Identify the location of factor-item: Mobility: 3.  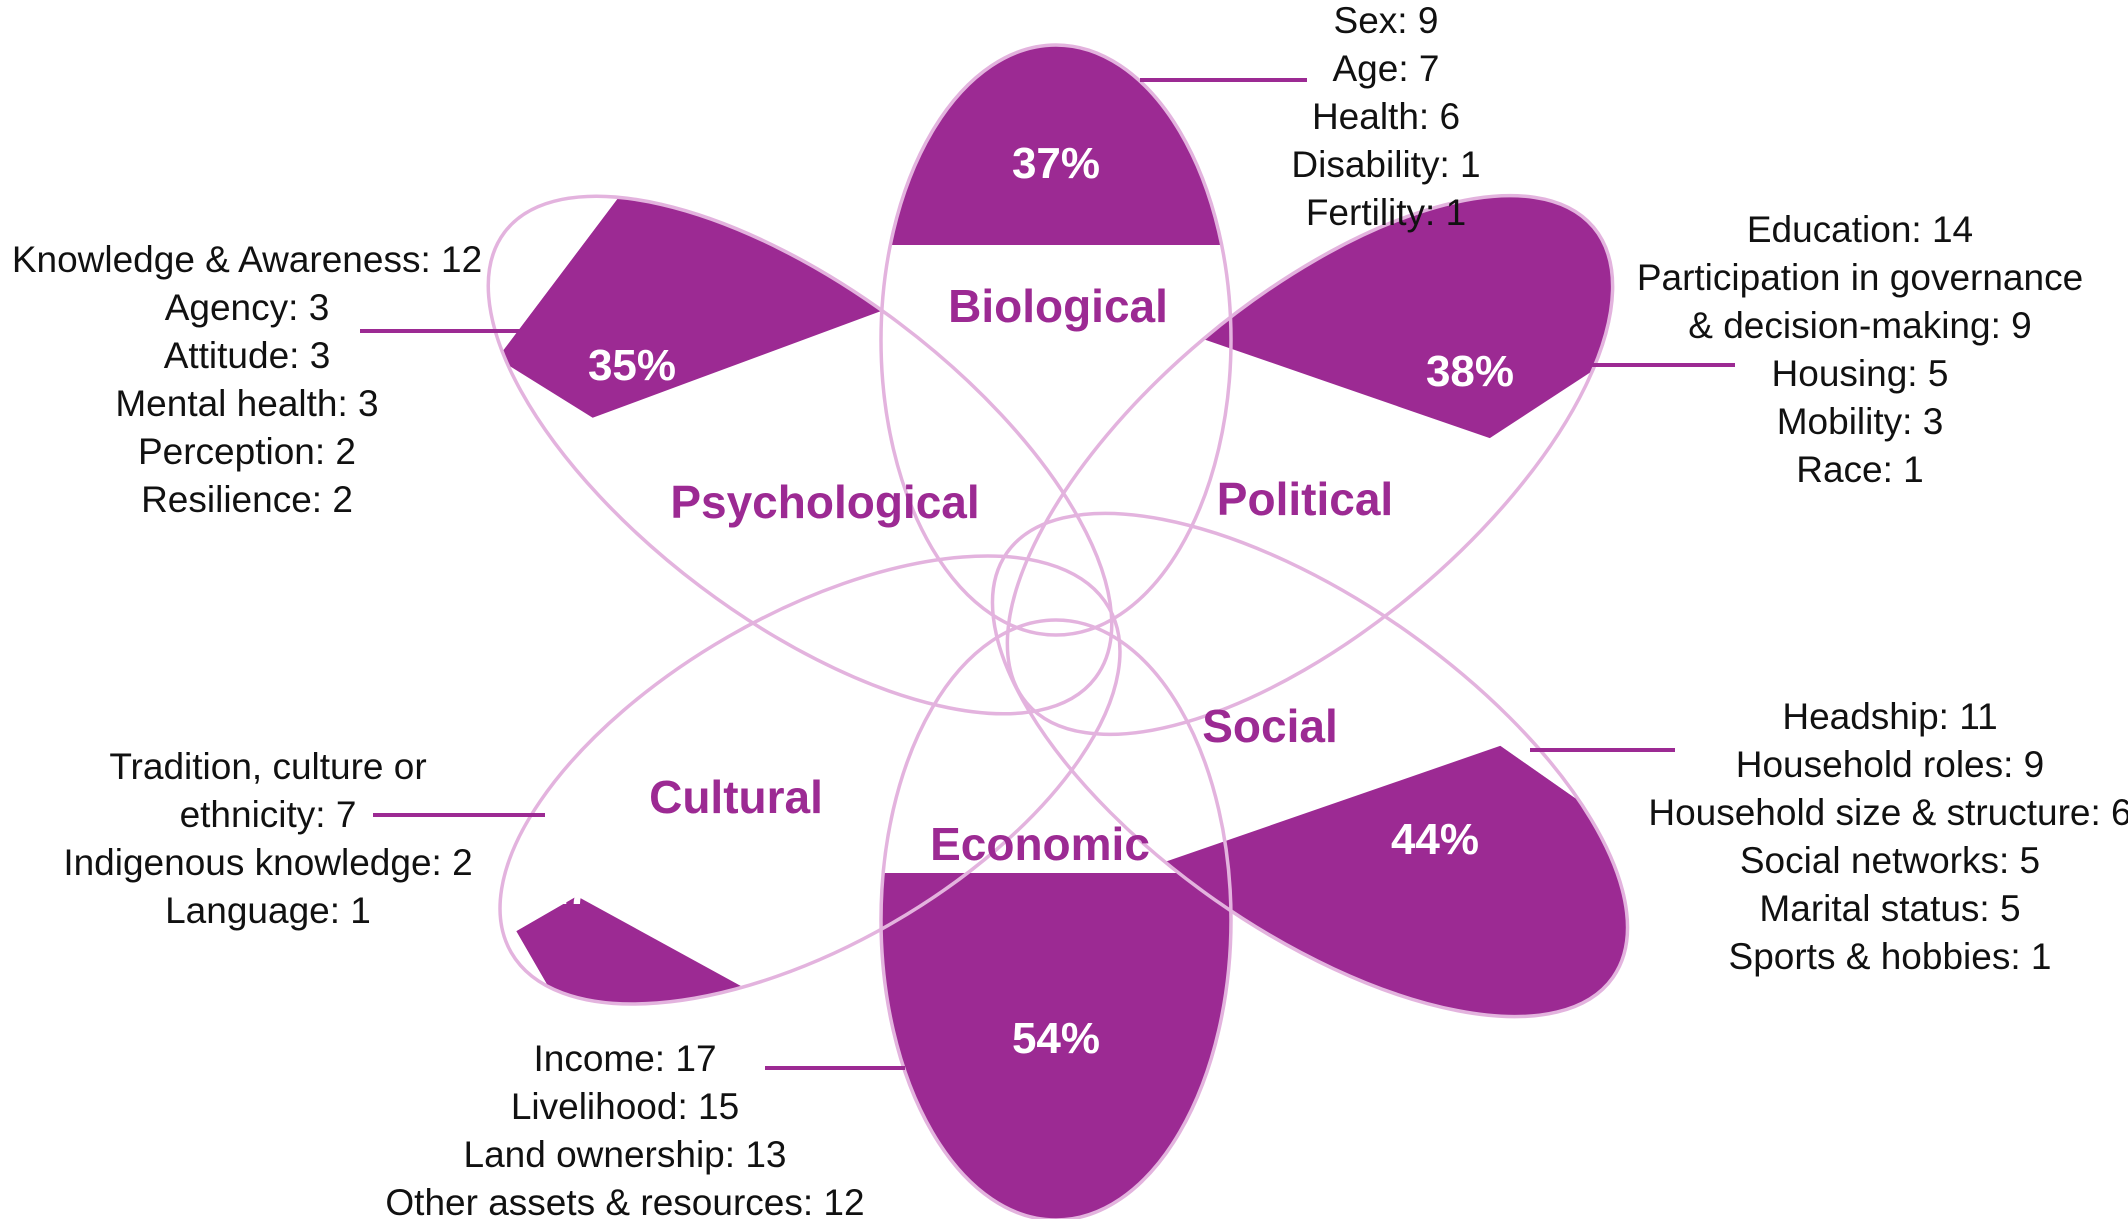
(1860, 421).